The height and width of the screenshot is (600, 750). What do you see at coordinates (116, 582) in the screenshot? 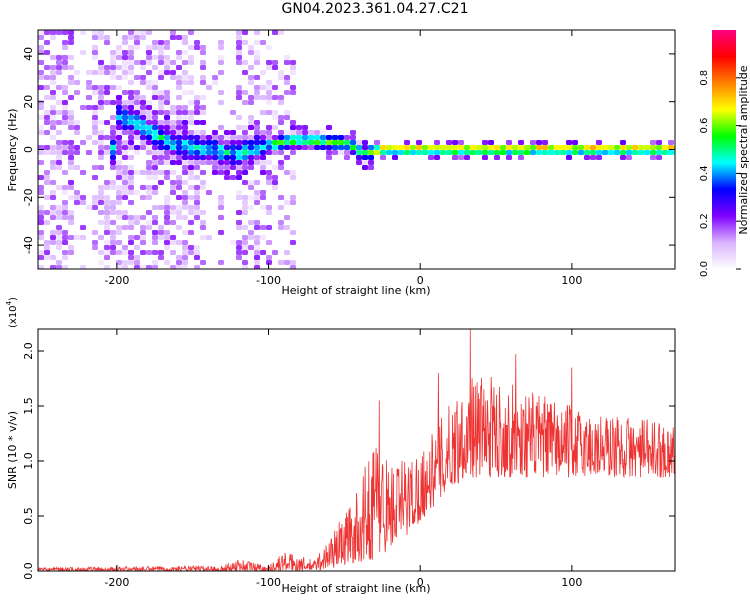
I see `x-tick-label: -200` at bounding box center [116, 582].